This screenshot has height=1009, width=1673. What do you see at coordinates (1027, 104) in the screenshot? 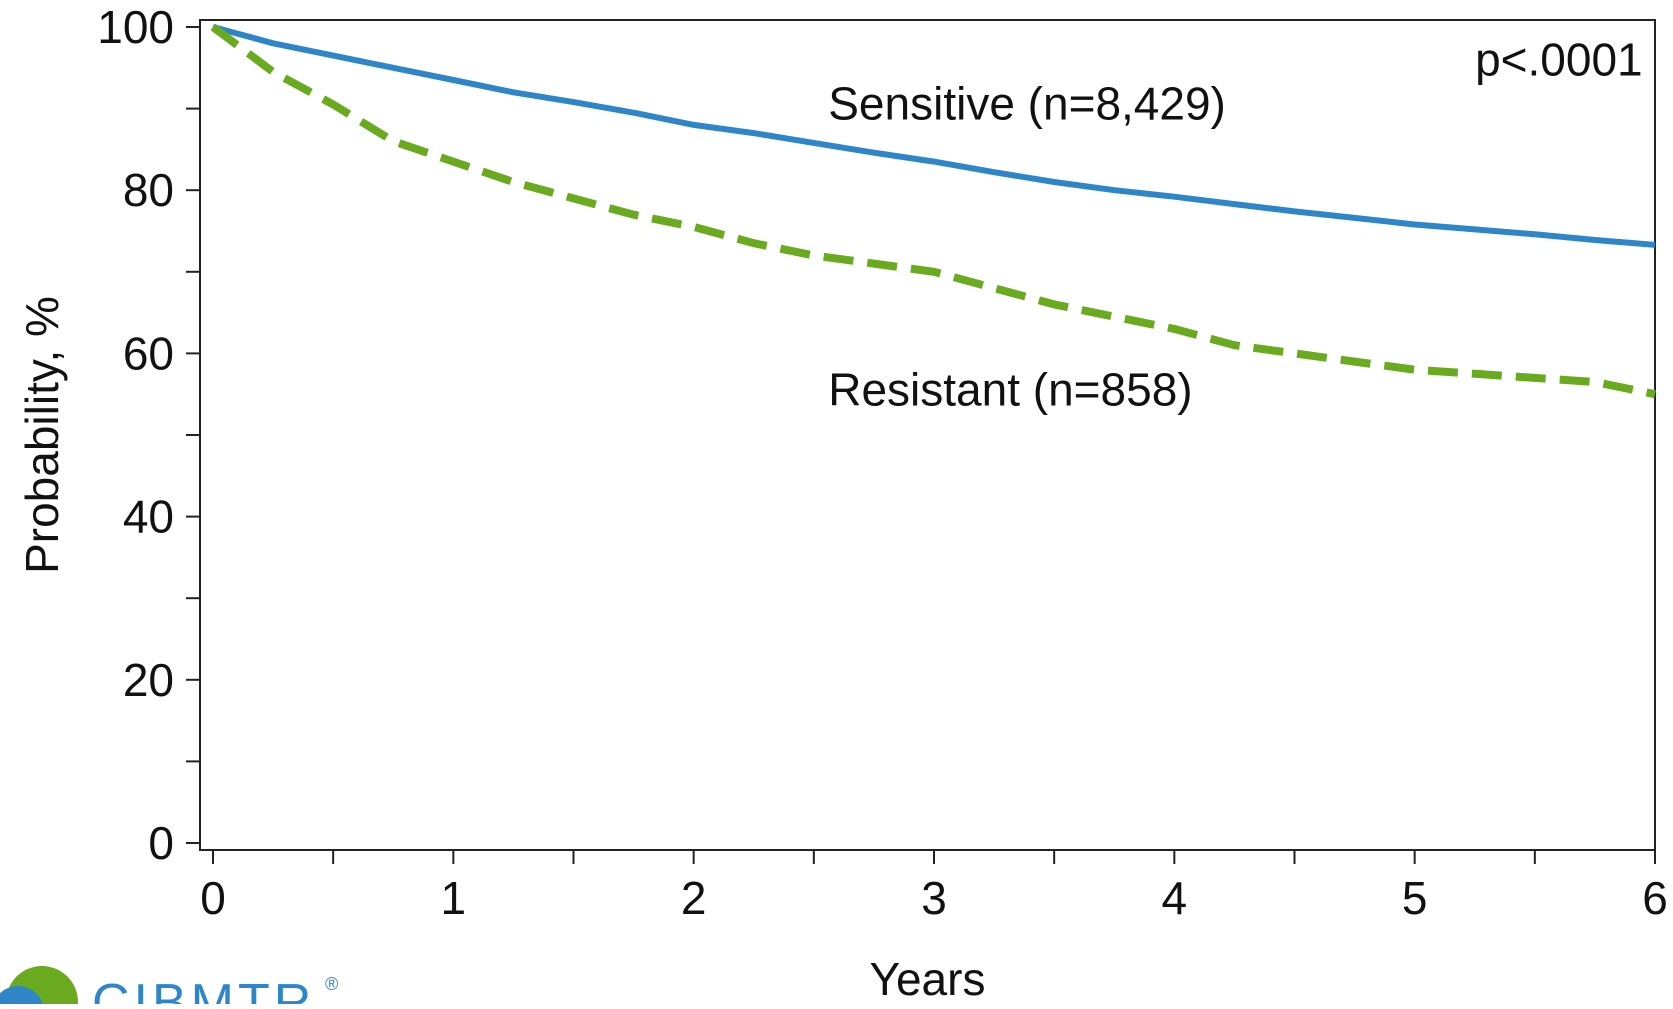
I see `series-label-0: Sensitive (n=8,429)` at bounding box center [1027, 104].